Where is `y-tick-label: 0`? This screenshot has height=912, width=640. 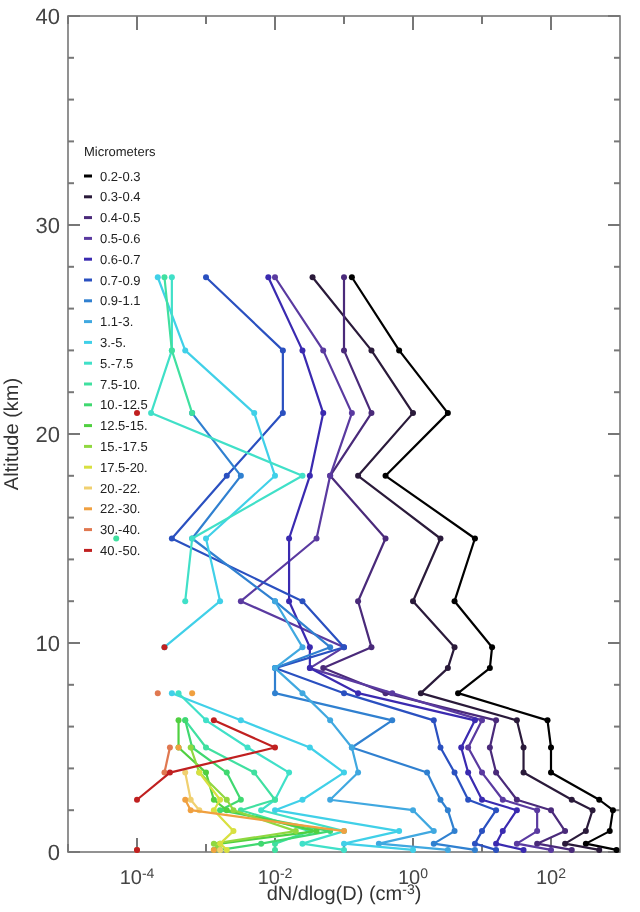
y-tick-label: 0 is located at coordinates (53, 854).